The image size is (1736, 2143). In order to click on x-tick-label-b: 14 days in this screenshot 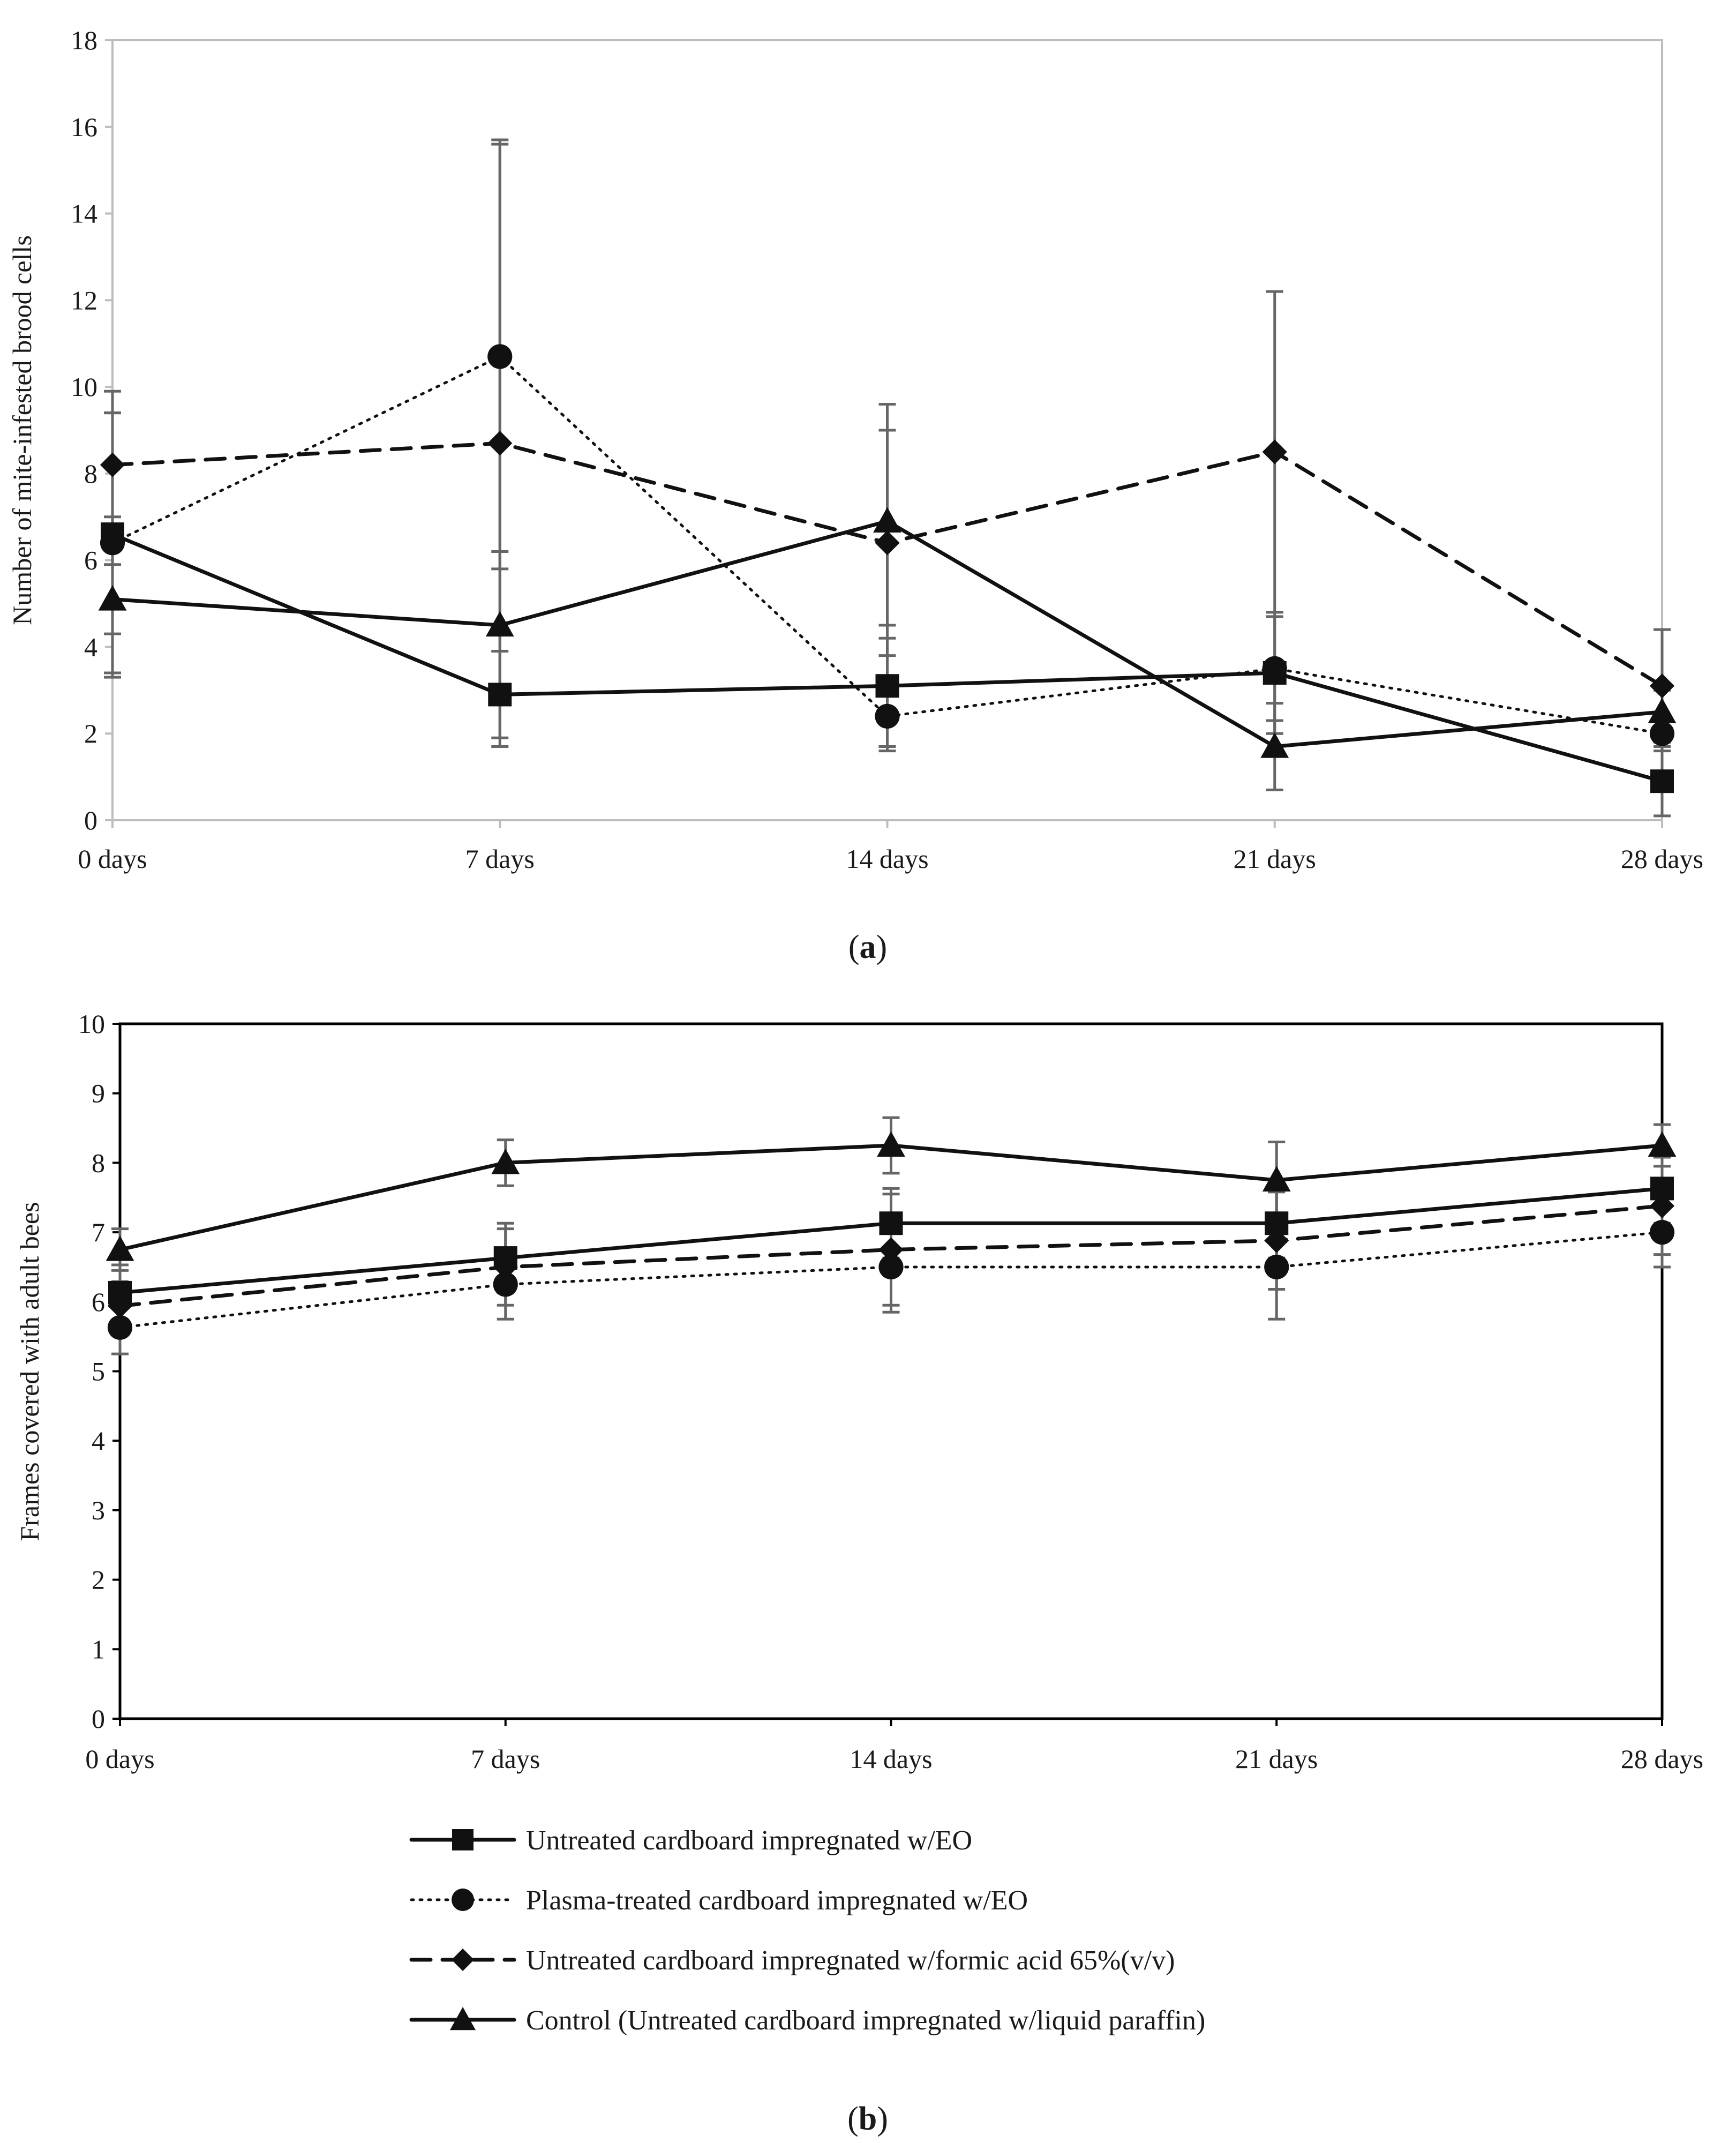, I will do `click(891, 1759)`.